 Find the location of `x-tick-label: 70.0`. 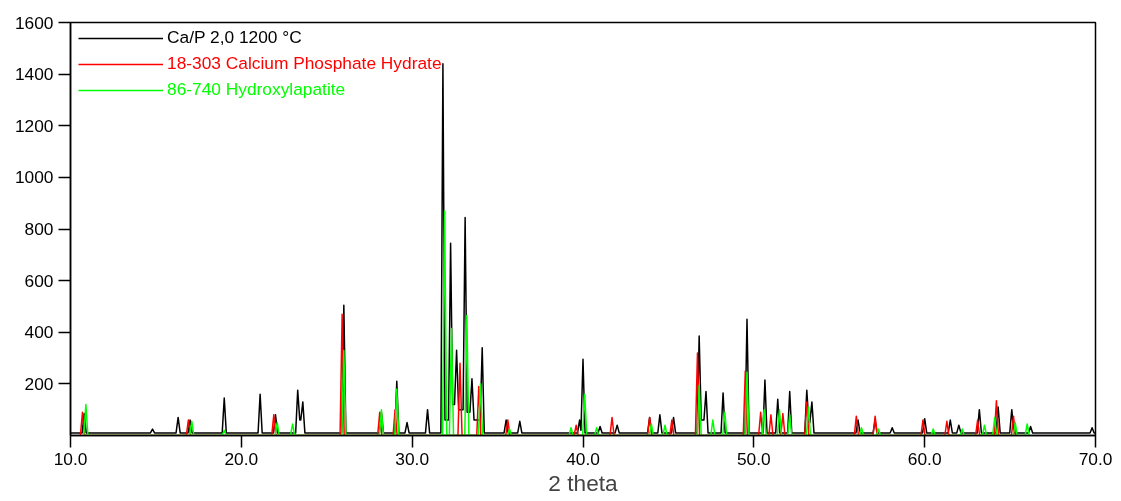

x-tick-label: 70.0 is located at coordinates (1095, 458).